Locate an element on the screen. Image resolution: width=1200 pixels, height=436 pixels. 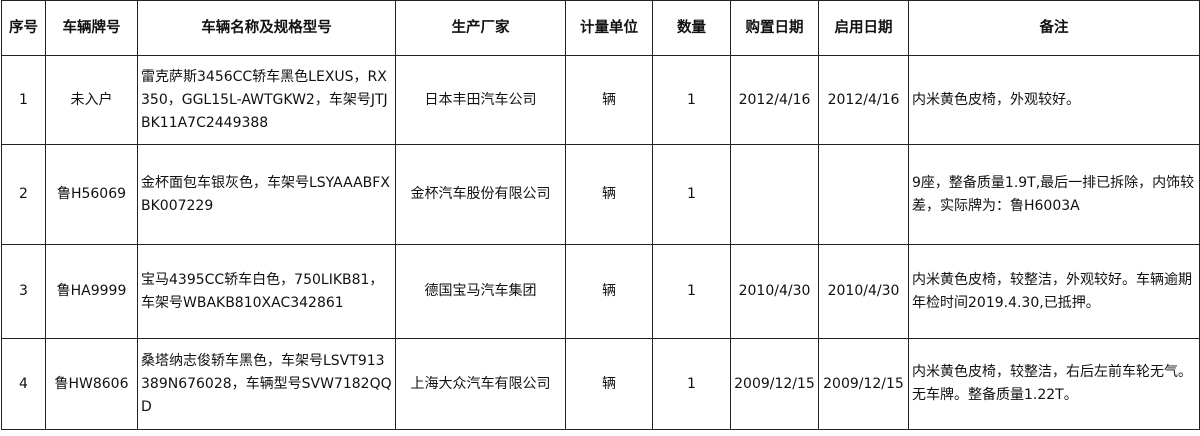
cell-note: 内米黄色皮椅，较整洁，右后左前车轮无气。无车牌。整备质量1.22T。 is located at coordinates (1054, 384).